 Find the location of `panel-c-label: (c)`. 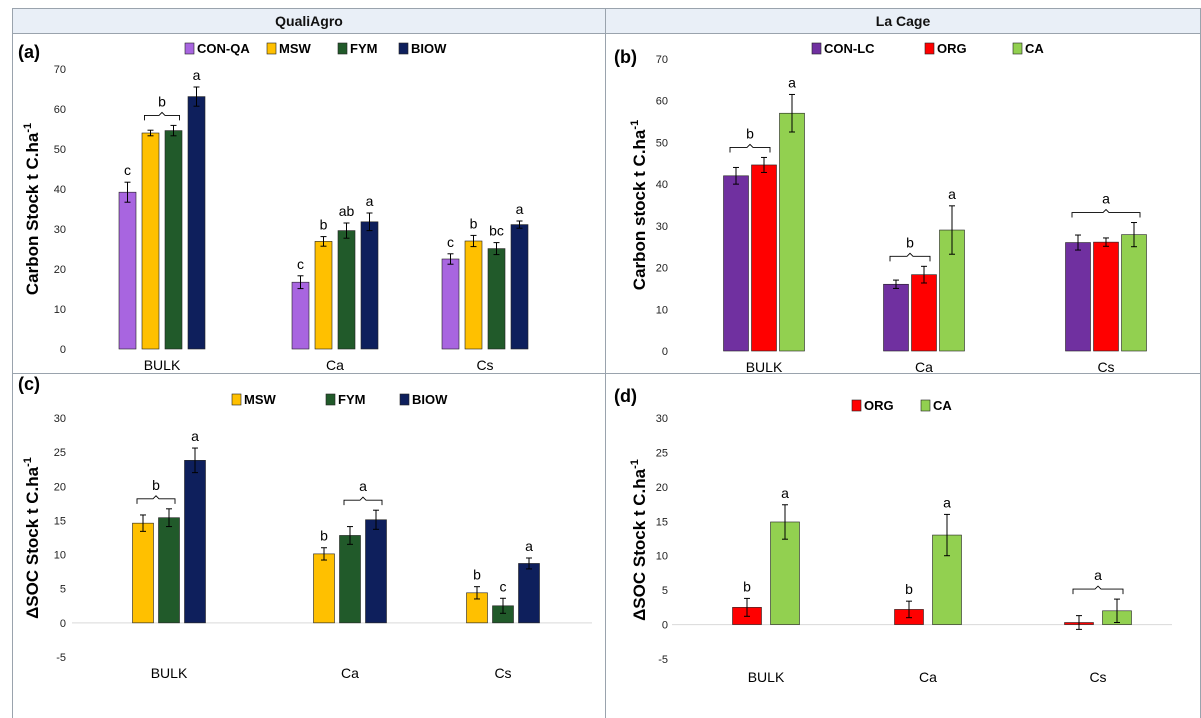

panel-c-label: (c) is located at coordinates (29, 384).